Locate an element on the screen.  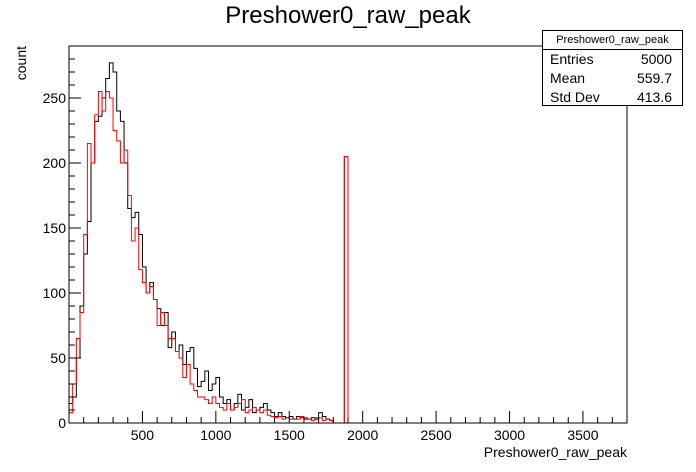
chart-title: Preshower0_raw_peak is located at coordinates (348, 15).